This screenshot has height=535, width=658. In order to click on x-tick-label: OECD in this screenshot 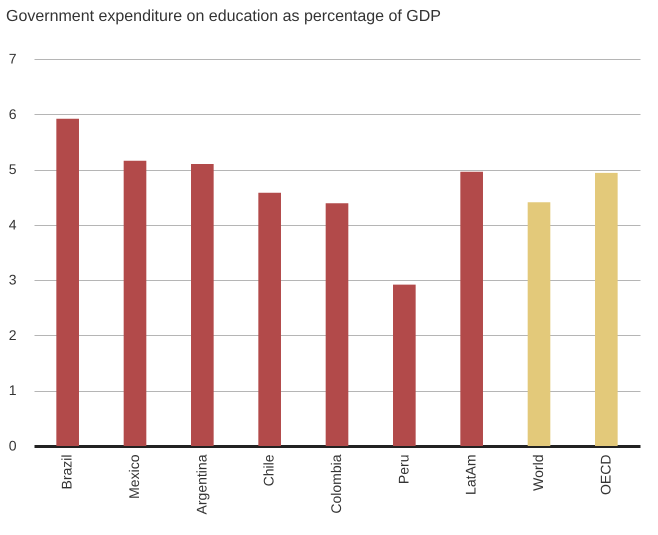, I will do `click(605, 474)`.